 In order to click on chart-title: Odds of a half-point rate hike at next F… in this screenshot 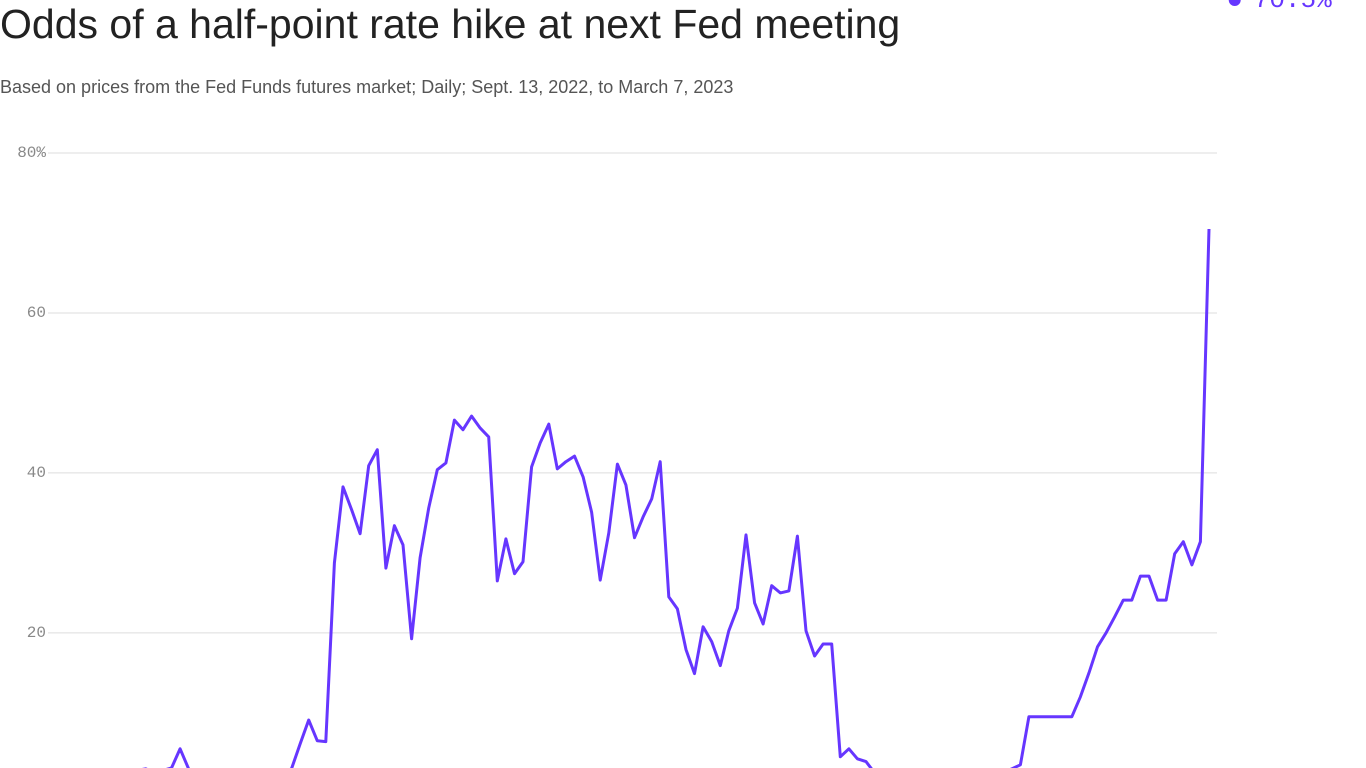, I will do `click(450, 24)`.